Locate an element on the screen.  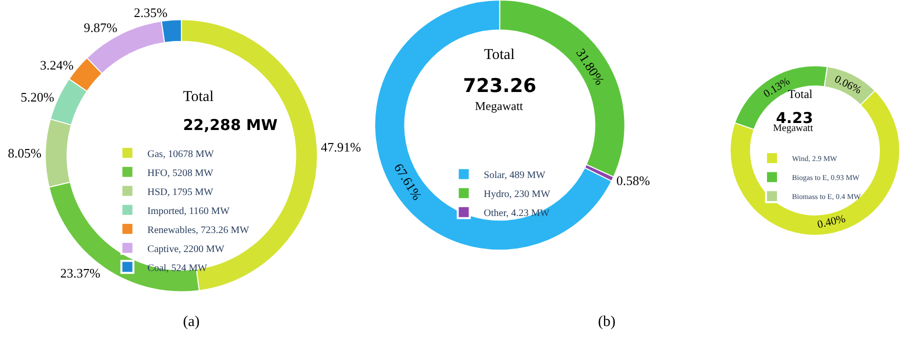
legend-label: Captive, 2200 MW is located at coordinates (186, 249).